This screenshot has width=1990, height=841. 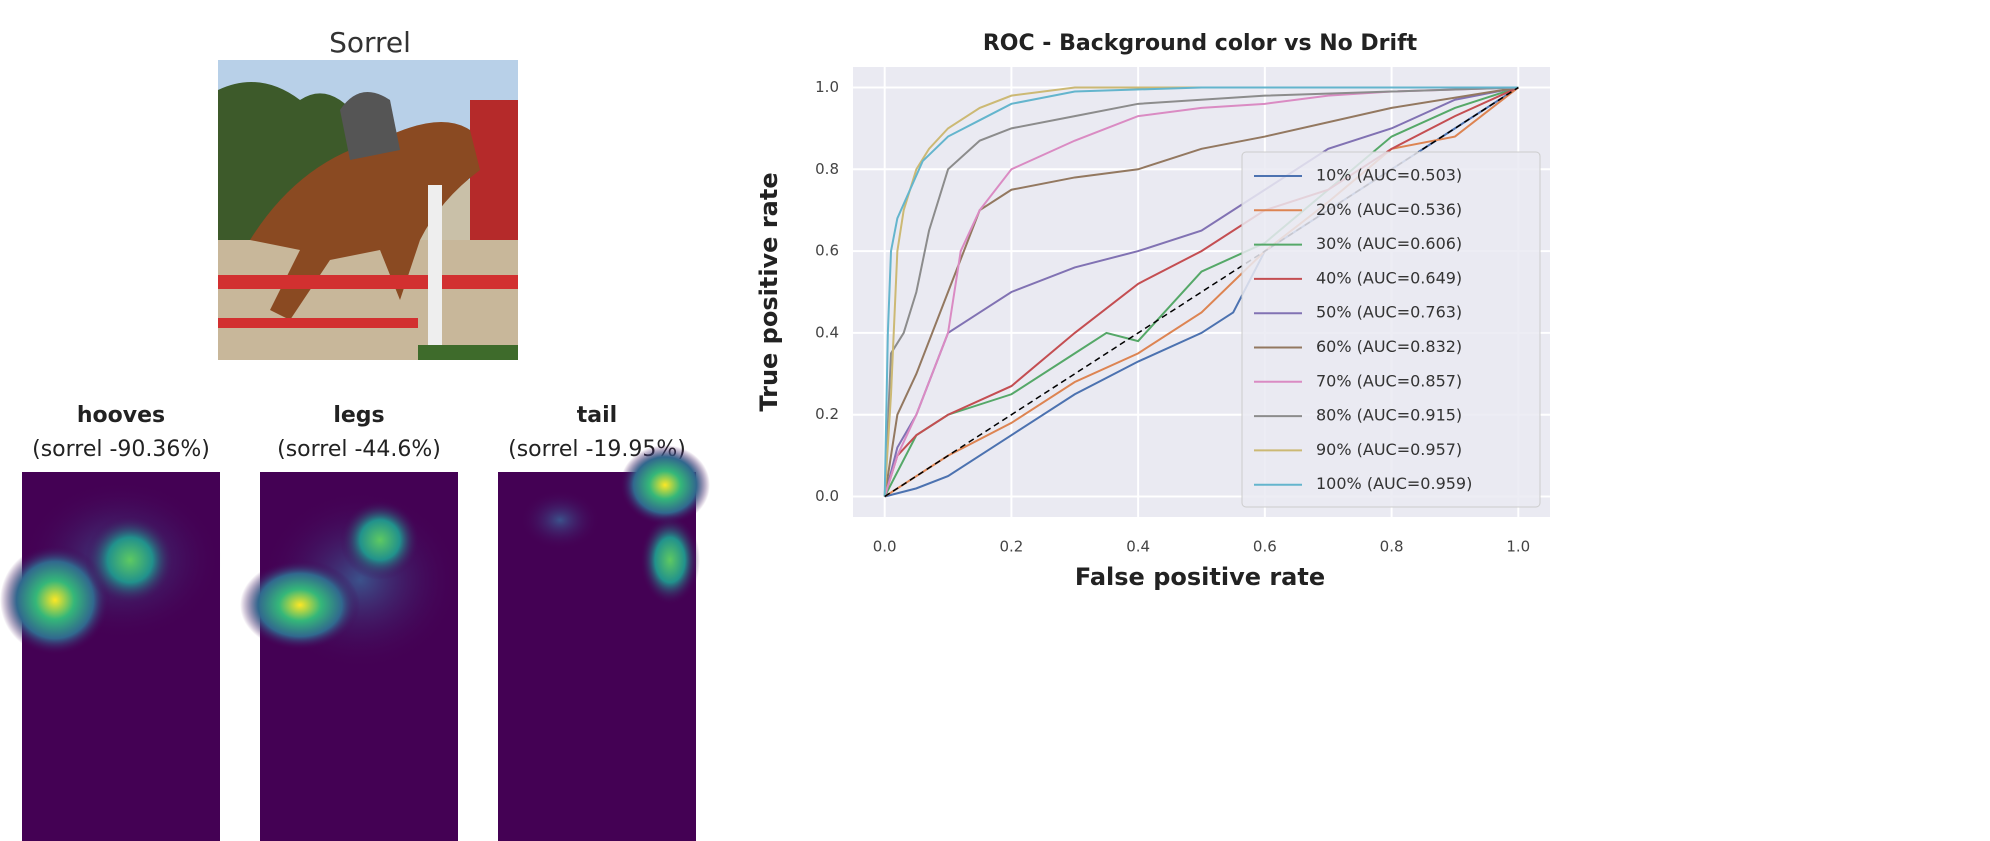 What do you see at coordinates (1392, 547) in the screenshot?
I see `x-tick-label: 0.8` at bounding box center [1392, 547].